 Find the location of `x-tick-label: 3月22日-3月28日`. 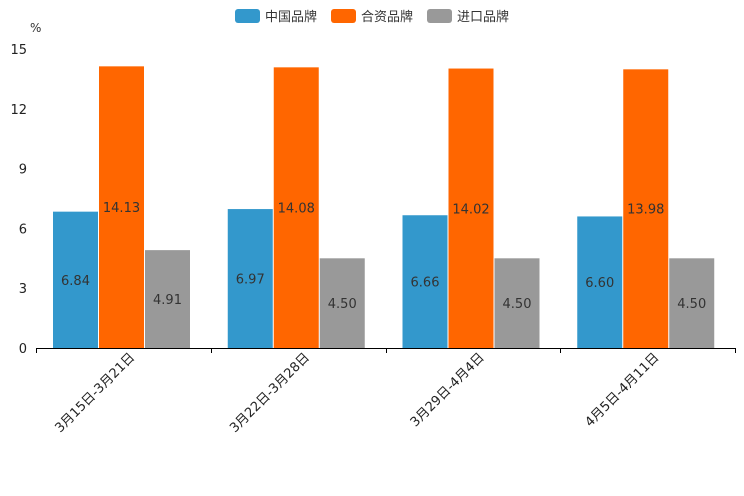

x-tick-label: 3月22日-3月28日 is located at coordinates (270, 393).